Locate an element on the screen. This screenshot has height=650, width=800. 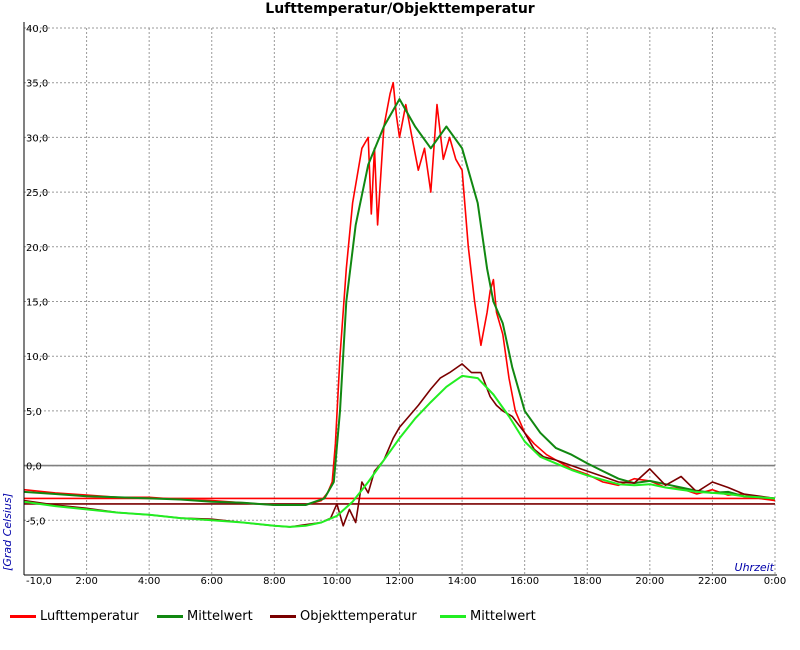
legend-item-2: Mittelwert is located at coordinates (205, 616).